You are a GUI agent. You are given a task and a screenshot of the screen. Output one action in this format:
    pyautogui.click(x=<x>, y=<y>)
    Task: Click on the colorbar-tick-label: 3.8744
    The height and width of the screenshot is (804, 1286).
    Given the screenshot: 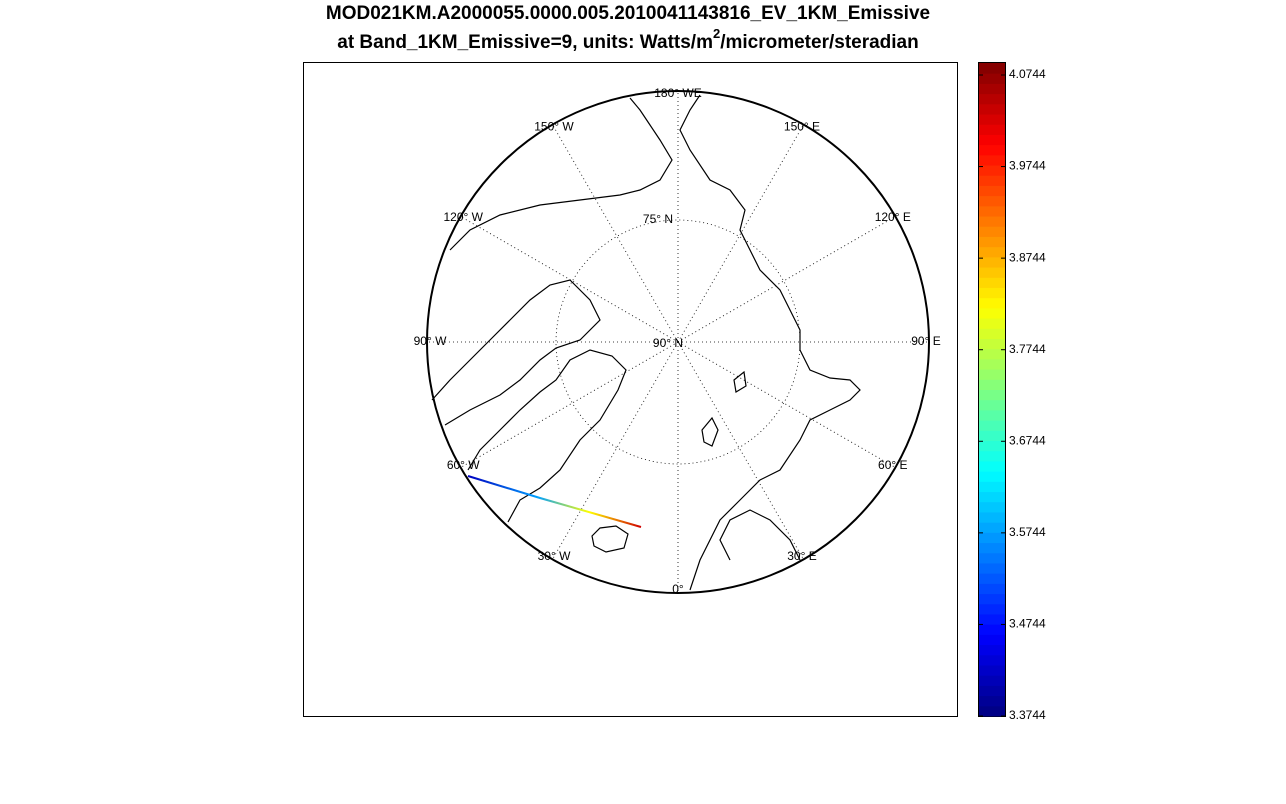 What is the action you would take?
    pyautogui.click(x=1027, y=257)
    